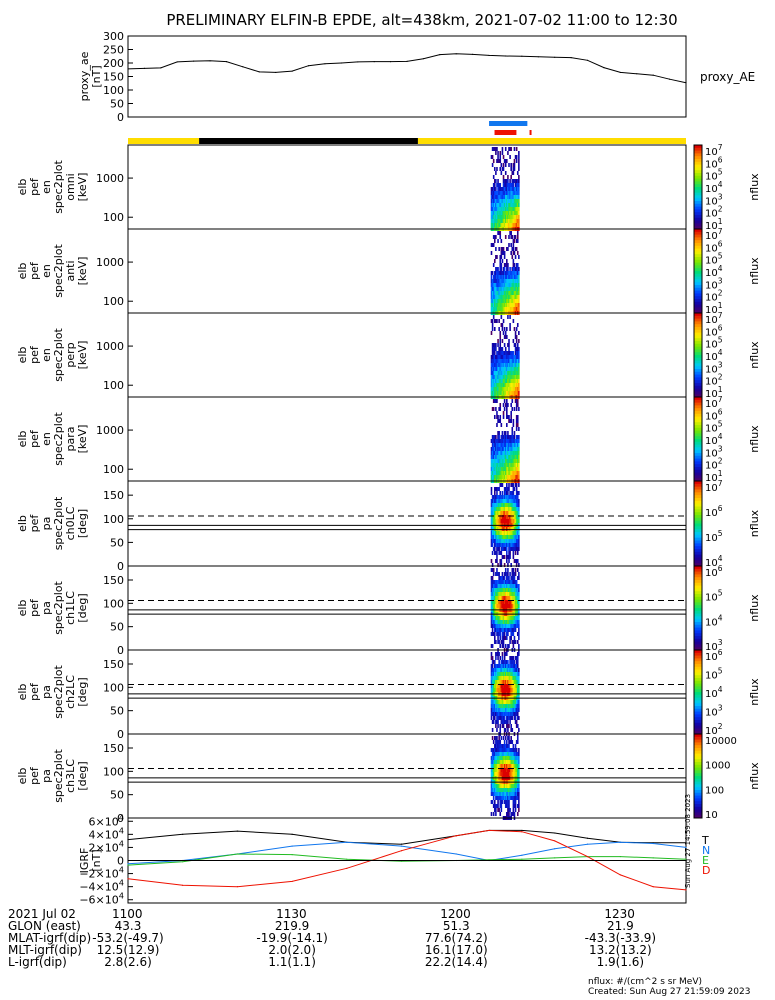  What do you see at coordinates (37, 962) in the screenshot?
I see `footer-row-label-4: L-igrf(dip)` at bounding box center [37, 962].